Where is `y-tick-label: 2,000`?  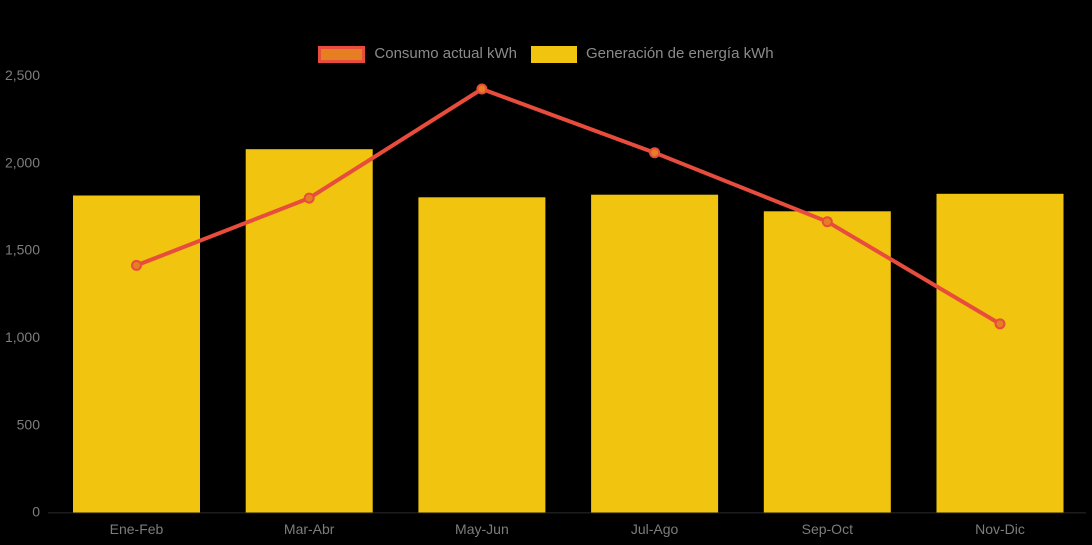
y-tick-label: 2,000 is located at coordinates (22, 162).